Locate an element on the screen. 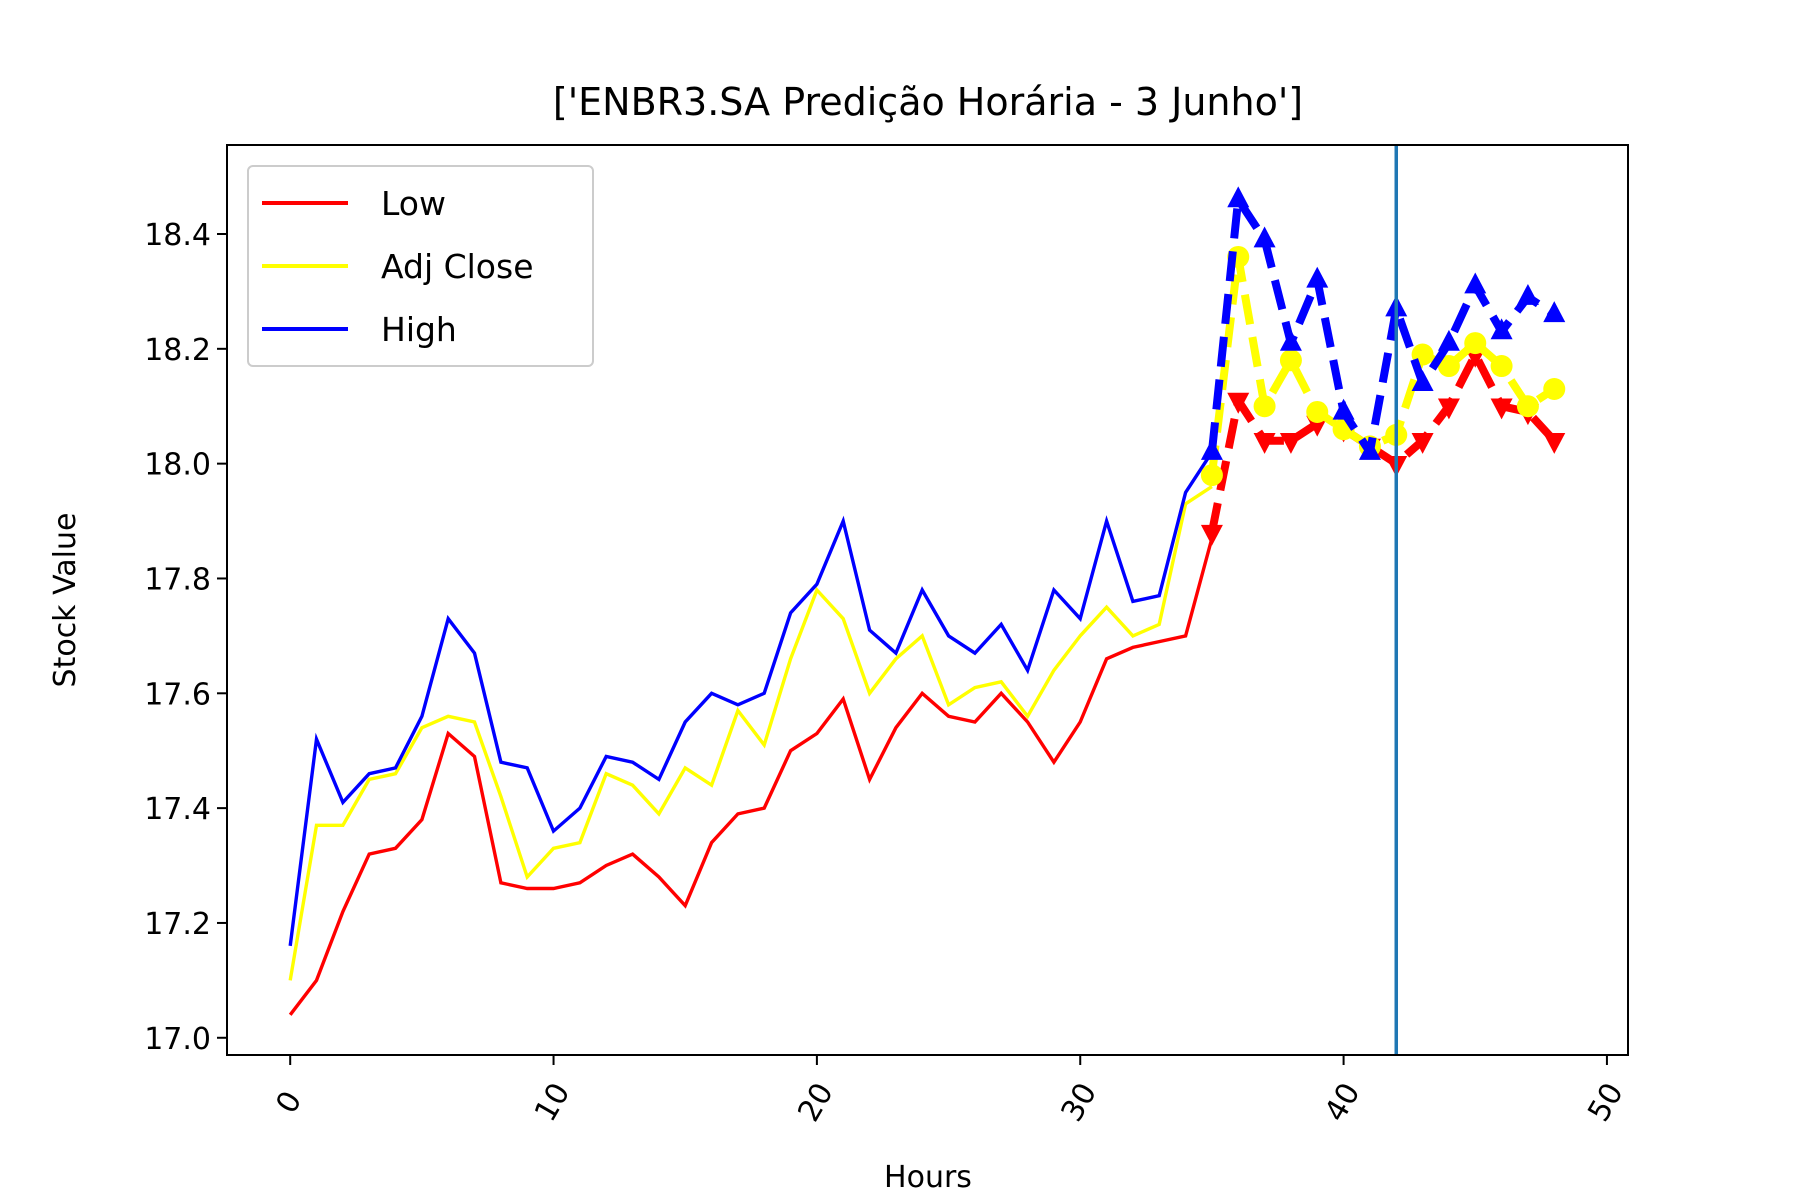 The height and width of the screenshot is (1200, 1800). legend-box is located at coordinates (420, 266).